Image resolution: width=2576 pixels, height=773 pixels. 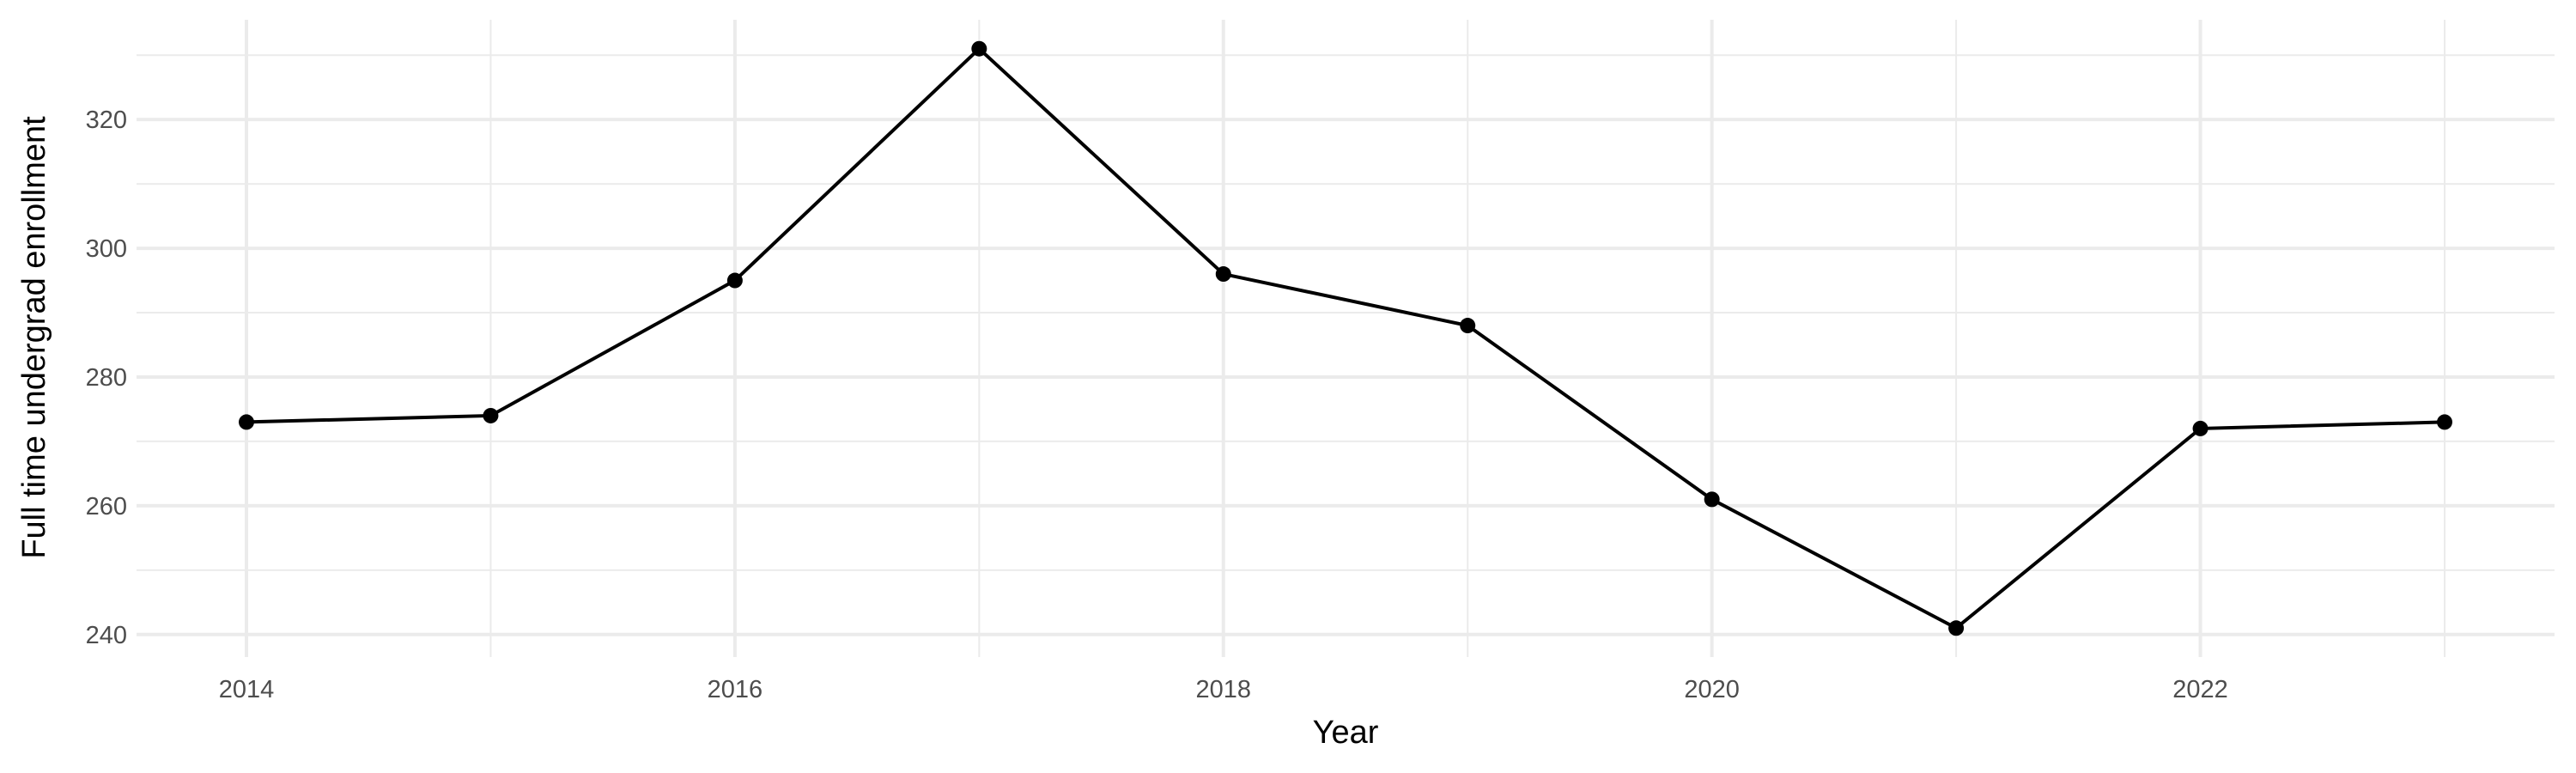 I want to click on y-tick-label: 320, so click(x=106, y=120).